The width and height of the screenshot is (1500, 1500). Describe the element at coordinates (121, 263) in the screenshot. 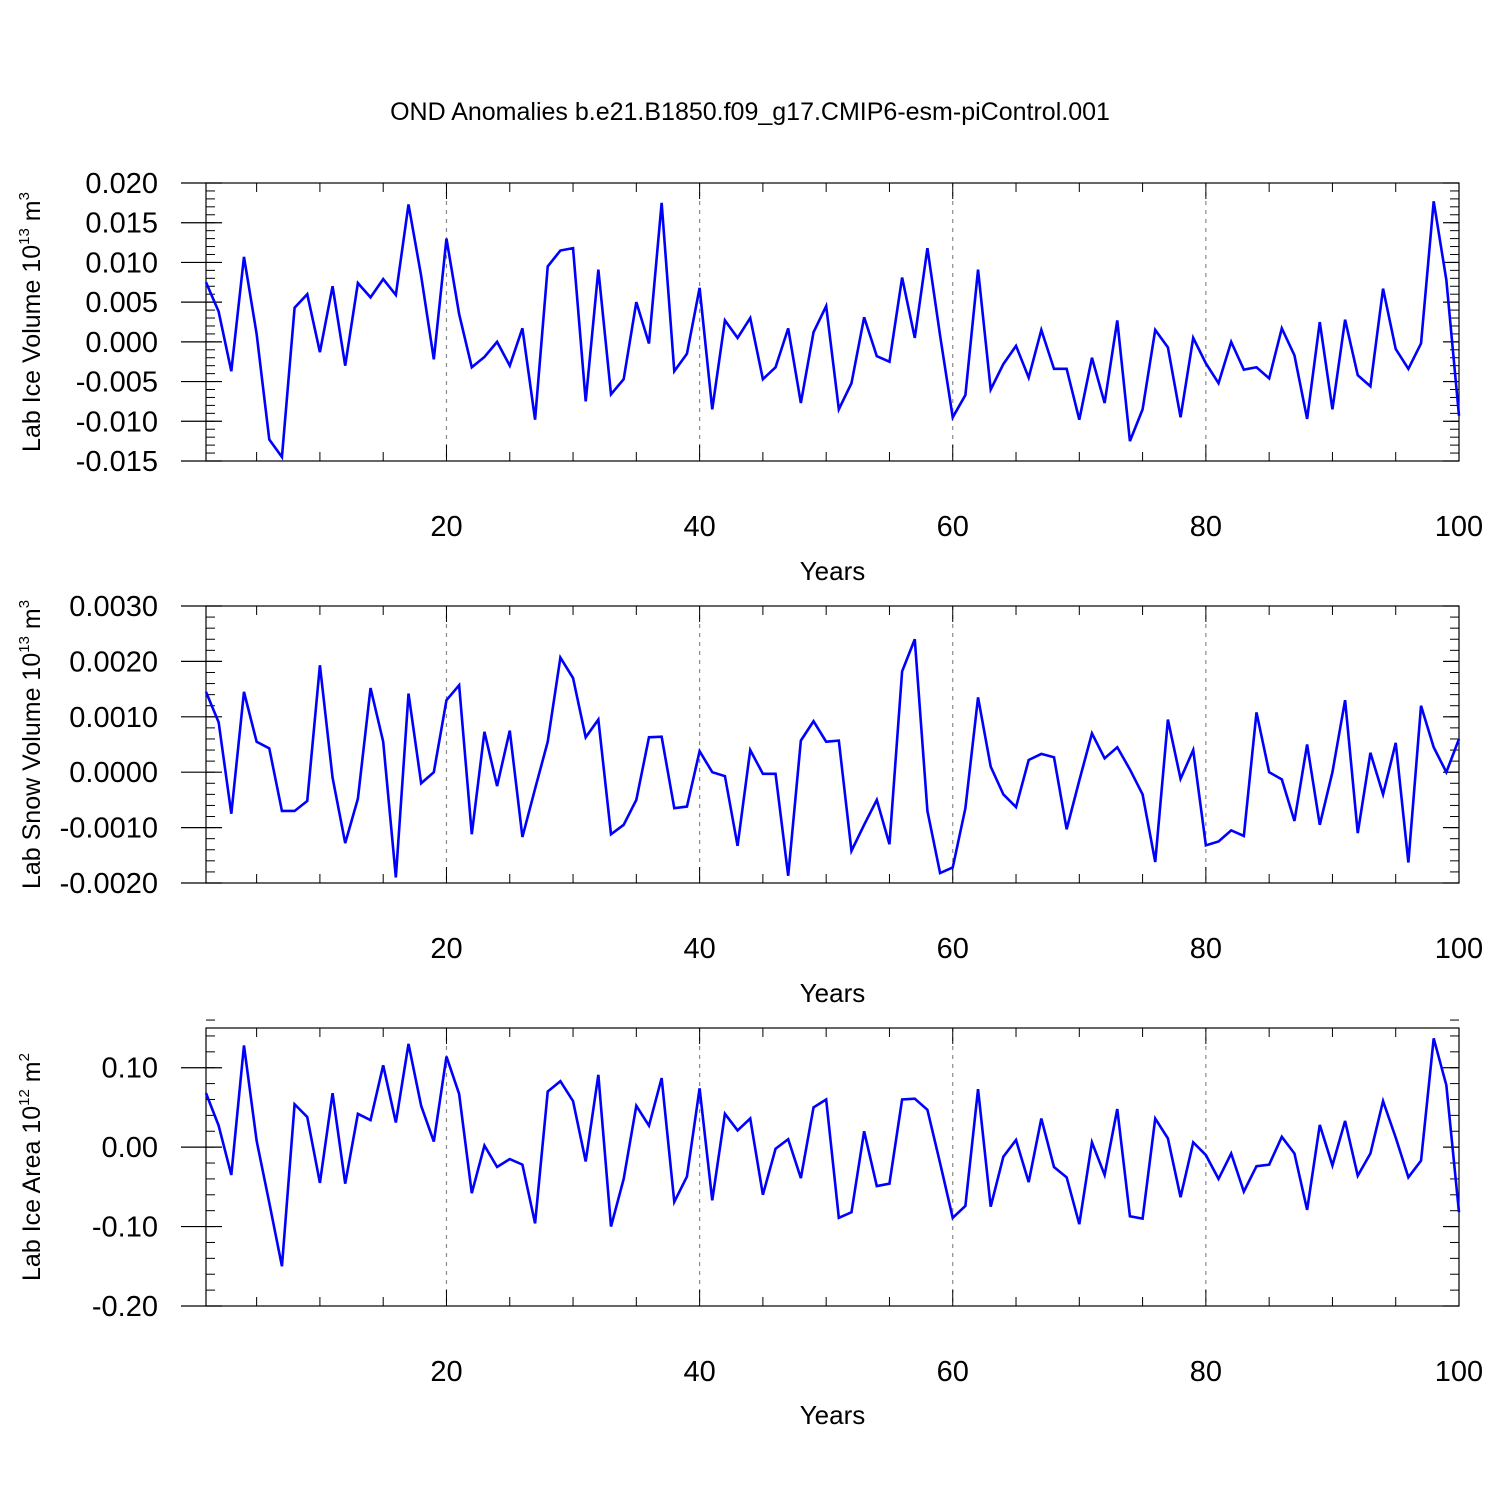

I see `y-tick-label: 0.010` at that location.